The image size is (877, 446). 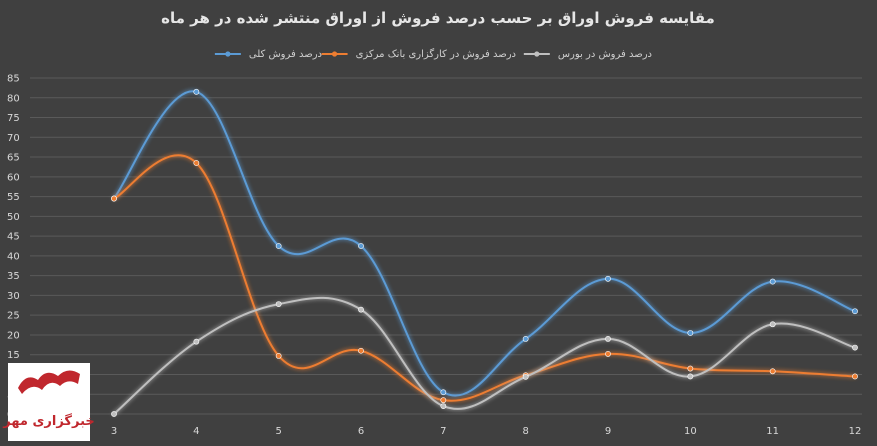 What do you see at coordinates (114, 431) in the screenshot?
I see `x-tick-label: 3` at bounding box center [114, 431].